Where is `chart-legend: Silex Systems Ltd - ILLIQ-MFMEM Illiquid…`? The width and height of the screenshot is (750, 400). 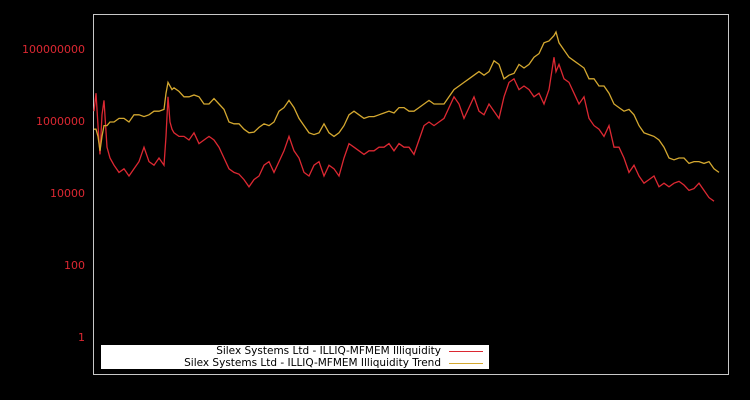 chart-legend: Silex Systems Ltd - ILLIQ-MFMEM Illiquid… is located at coordinates (295, 357).